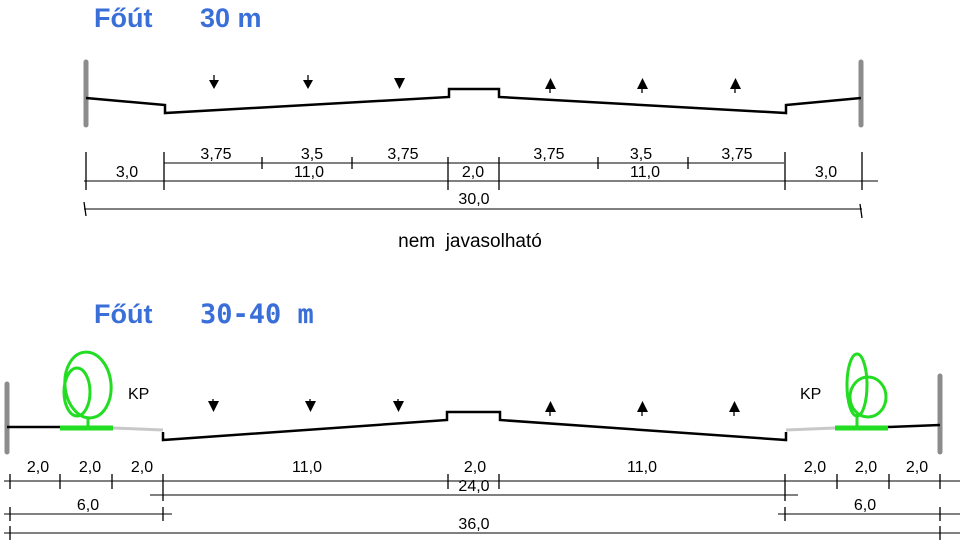  Describe the element at coordinates (473, 199) in the screenshot. I see `total-width-label: 30,0` at that location.